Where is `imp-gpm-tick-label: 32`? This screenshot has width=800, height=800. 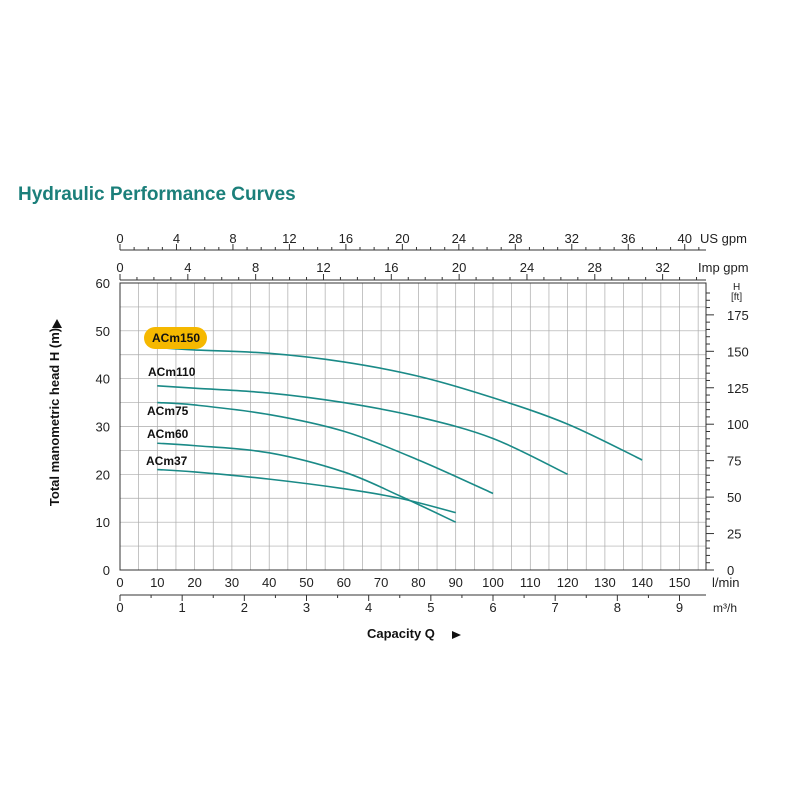
imp-gpm-tick-label: 32 is located at coordinates (662, 267).